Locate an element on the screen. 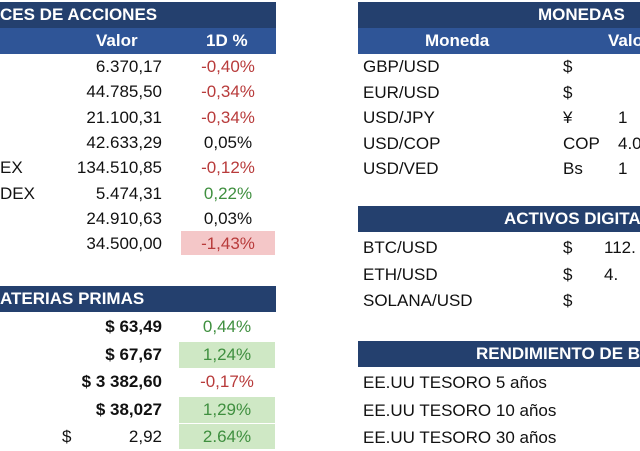  indices-column-header-bar is located at coordinates (138, 41).